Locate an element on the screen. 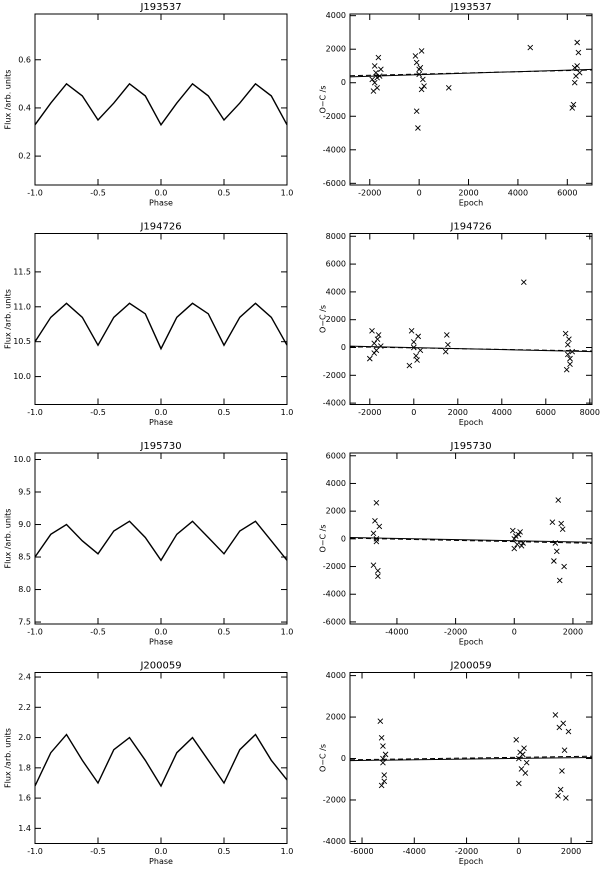 Image resolution: width=600 pixels, height=874 pixels. y-tick-label: 1.6 is located at coordinates (24, 798).